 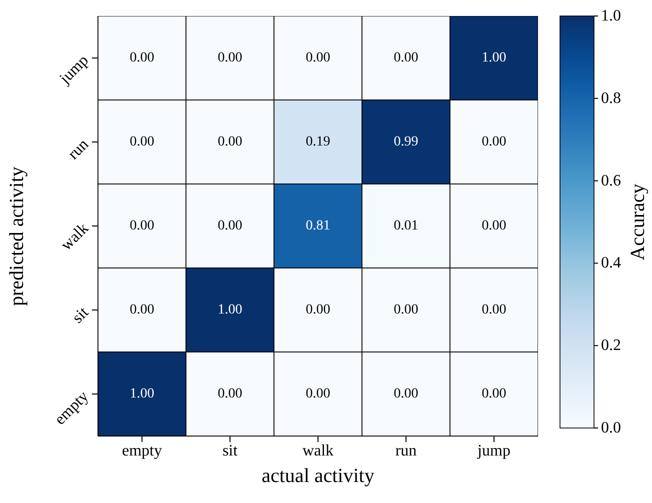 I want to click on color-bar-label: 1.0, so click(x=611, y=16).